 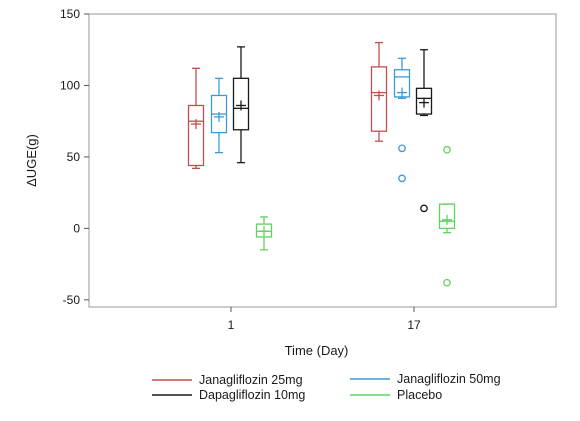 I want to click on y-tick-label: 100, so click(x=70, y=85).